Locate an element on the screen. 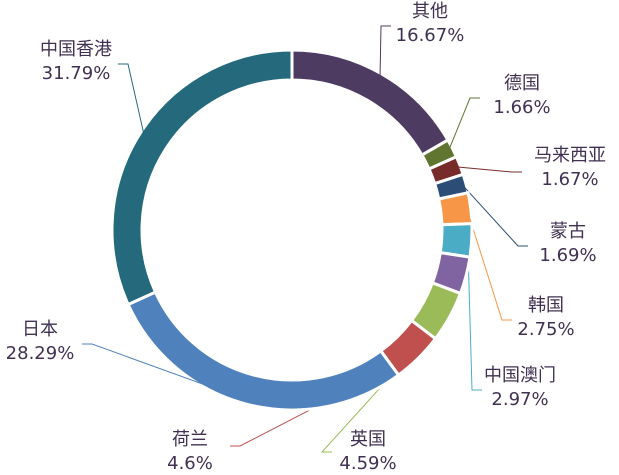 This screenshot has width=619, height=475. data-label-value: 16.67% is located at coordinates (430, 35).